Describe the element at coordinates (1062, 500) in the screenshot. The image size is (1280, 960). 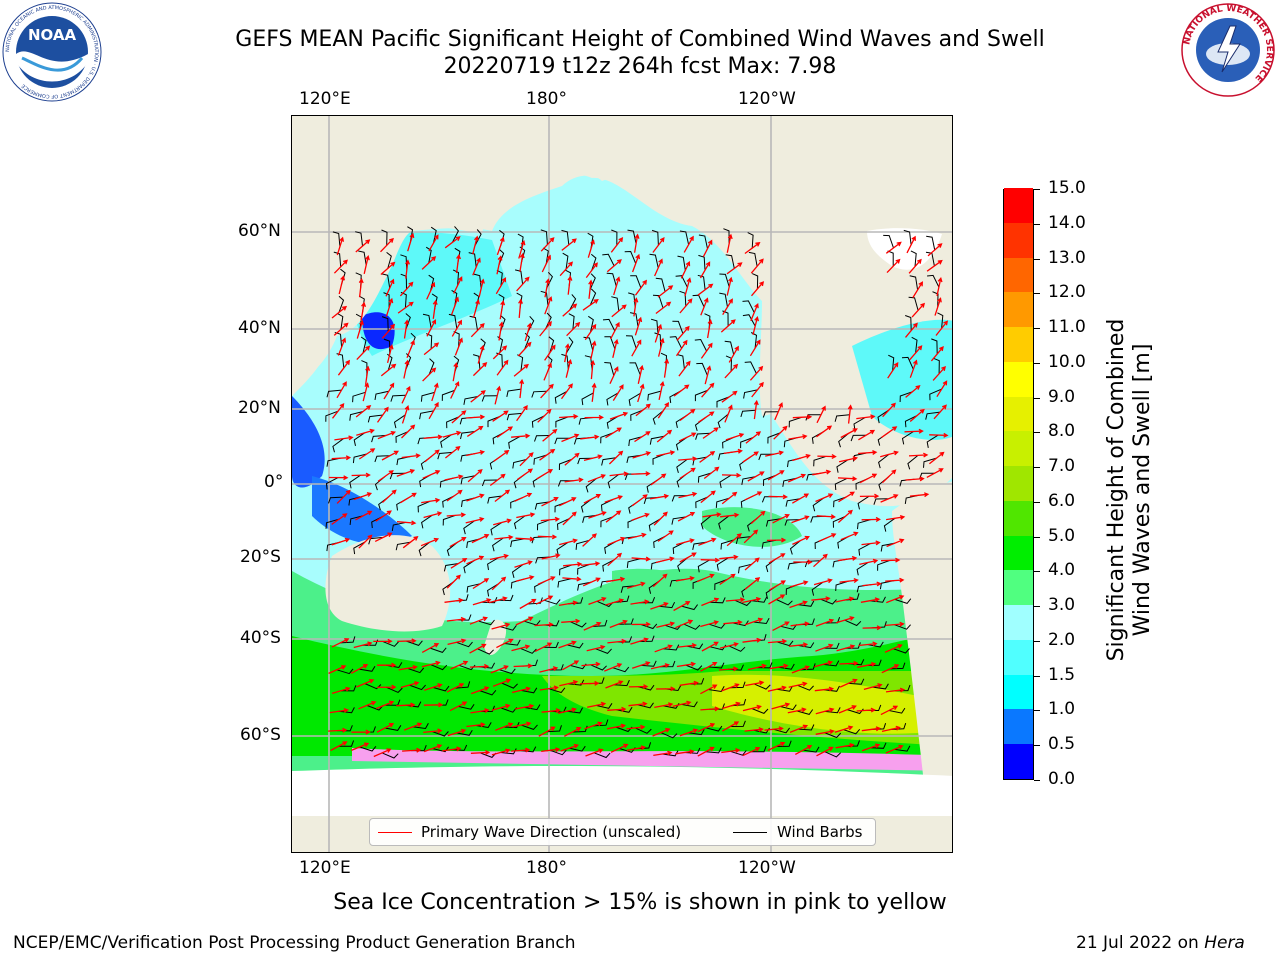
I see `colorbar-tick-label: 6.0` at that location.